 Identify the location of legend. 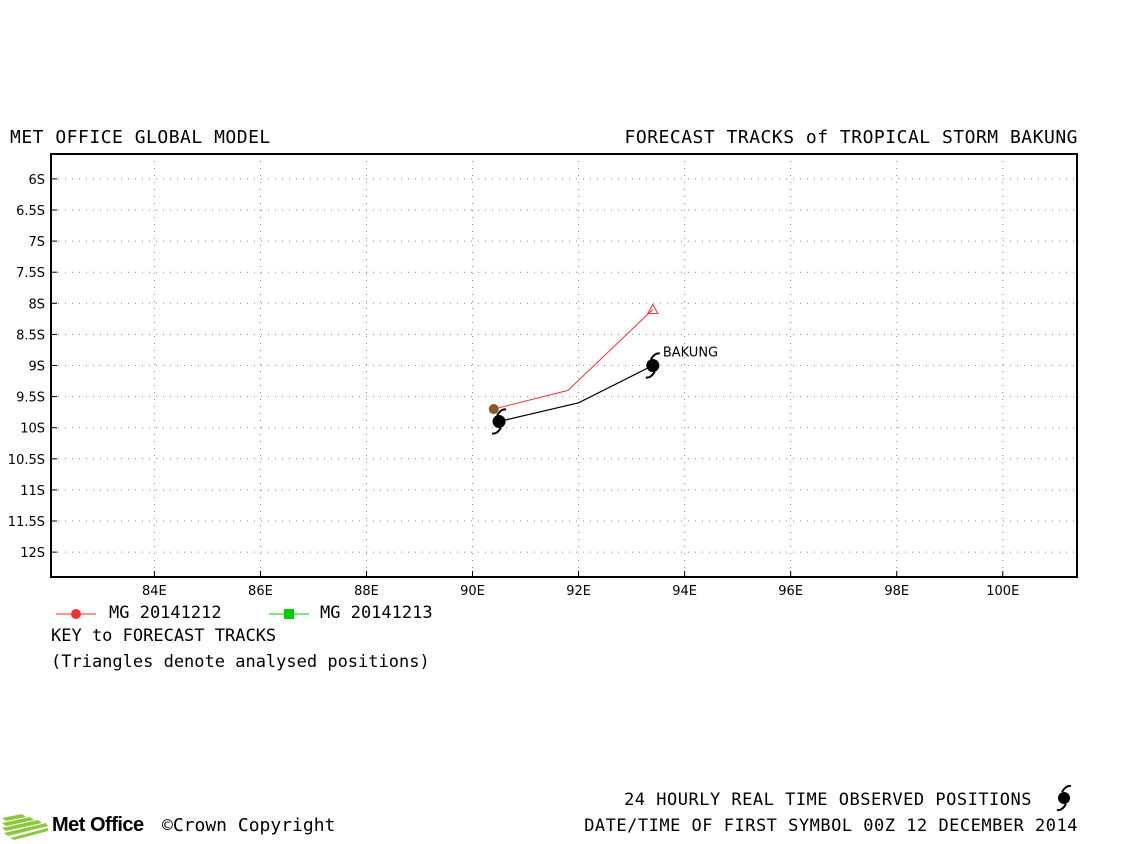
(182, 614).